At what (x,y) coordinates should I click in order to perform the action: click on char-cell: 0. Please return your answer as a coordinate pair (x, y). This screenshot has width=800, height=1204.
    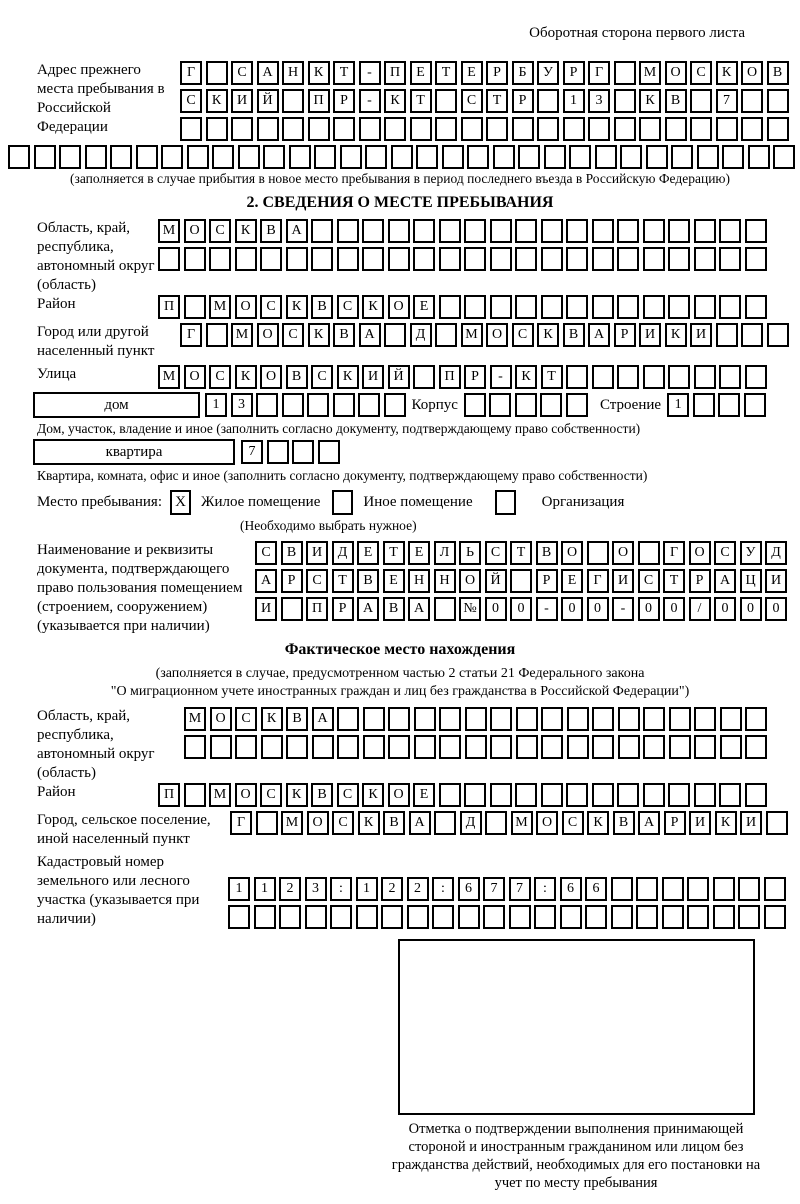
    Looking at the image, I should click on (495, 609).